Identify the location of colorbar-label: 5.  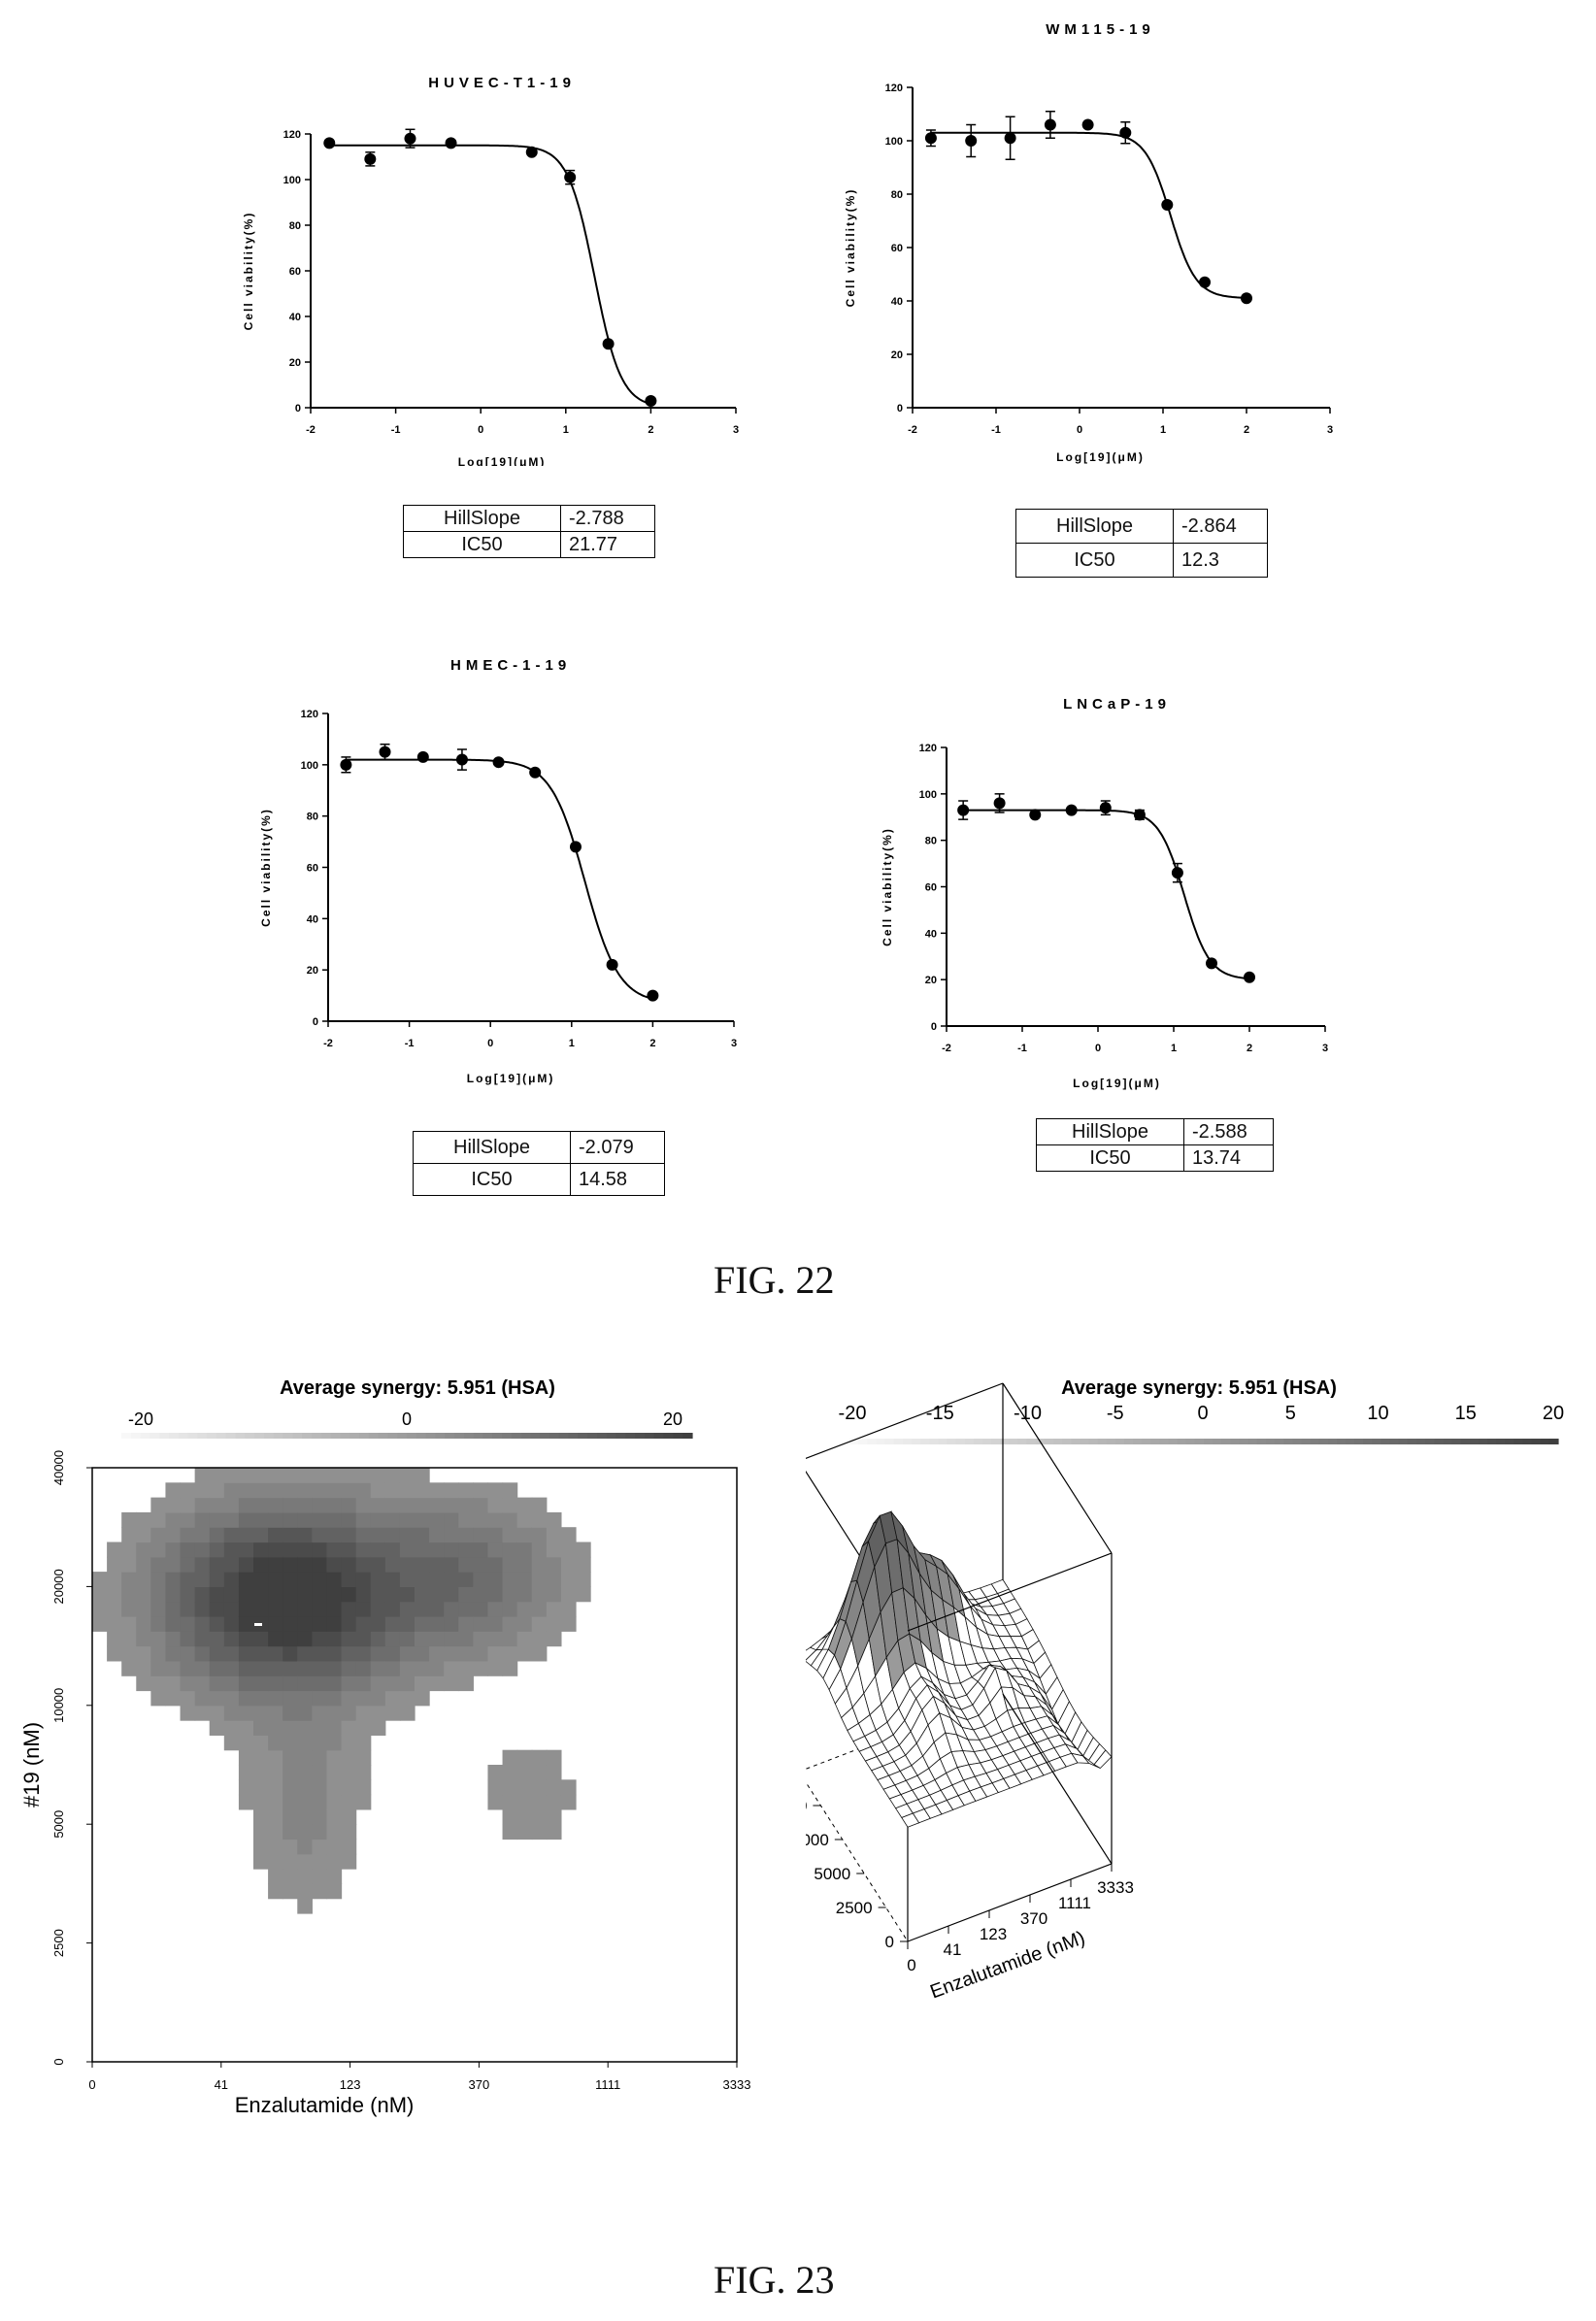
(1290, 1413).